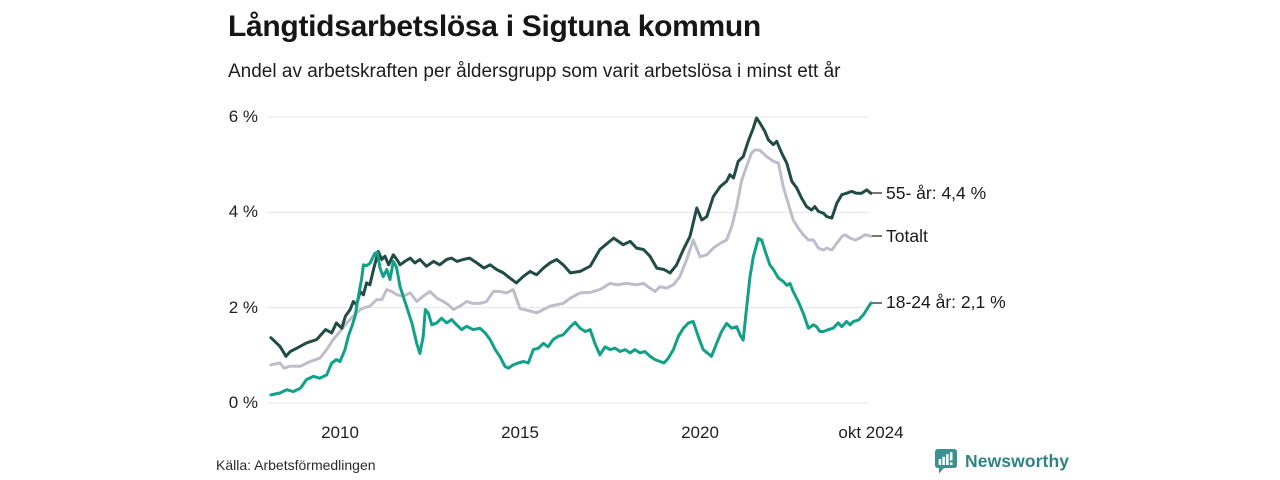  Describe the element at coordinates (494, 26) in the screenshot. I see `page-title: Långtidsarbetslösa i Sigtuna kommun` at that location.